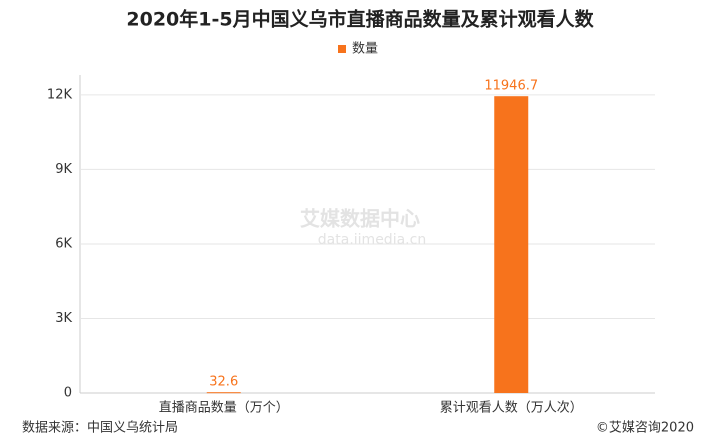  Describe the element at coordinates (360, 19) in the screenshot. I see `chart-title: 2020年1-5月中国义乌市直播商品数量及累计观看人数` at that location.